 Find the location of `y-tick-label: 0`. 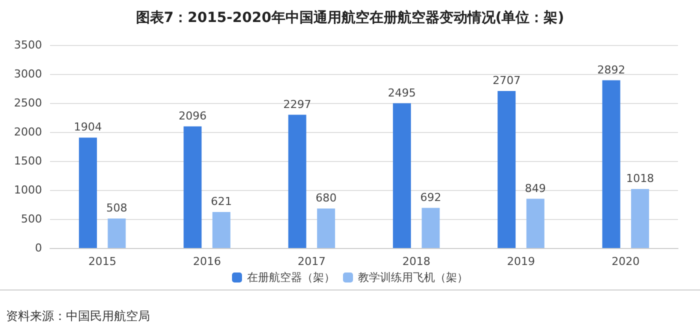

y-tick-label: 0 is located at coordinates (38, 248).